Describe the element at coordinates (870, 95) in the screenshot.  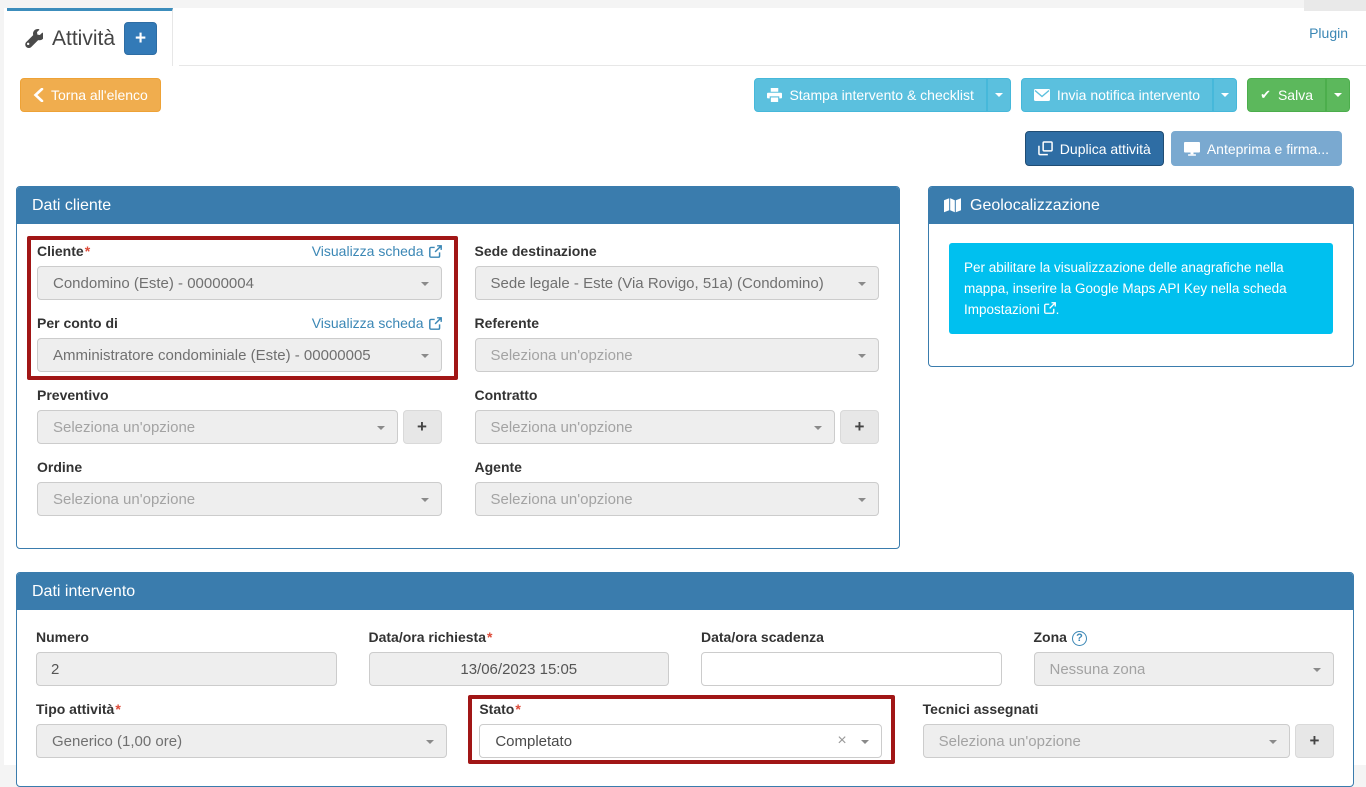
I see `print-intervention-button: Stampa intervento & checklist` at that location.